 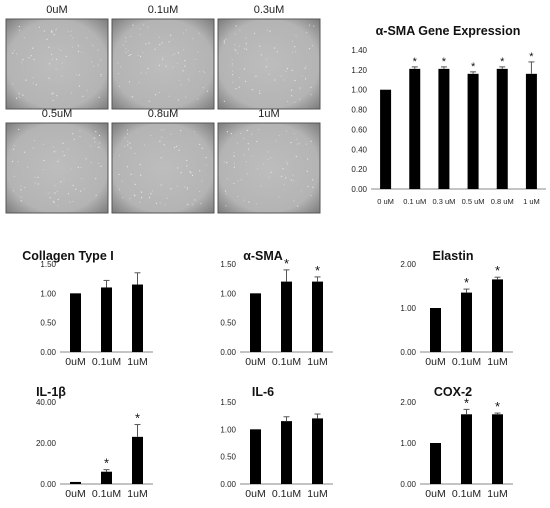 What do you see at coordinates (263, 256) in the screenshot?
I see `chart-title: α-SMA` at bounding box center [263, 256].